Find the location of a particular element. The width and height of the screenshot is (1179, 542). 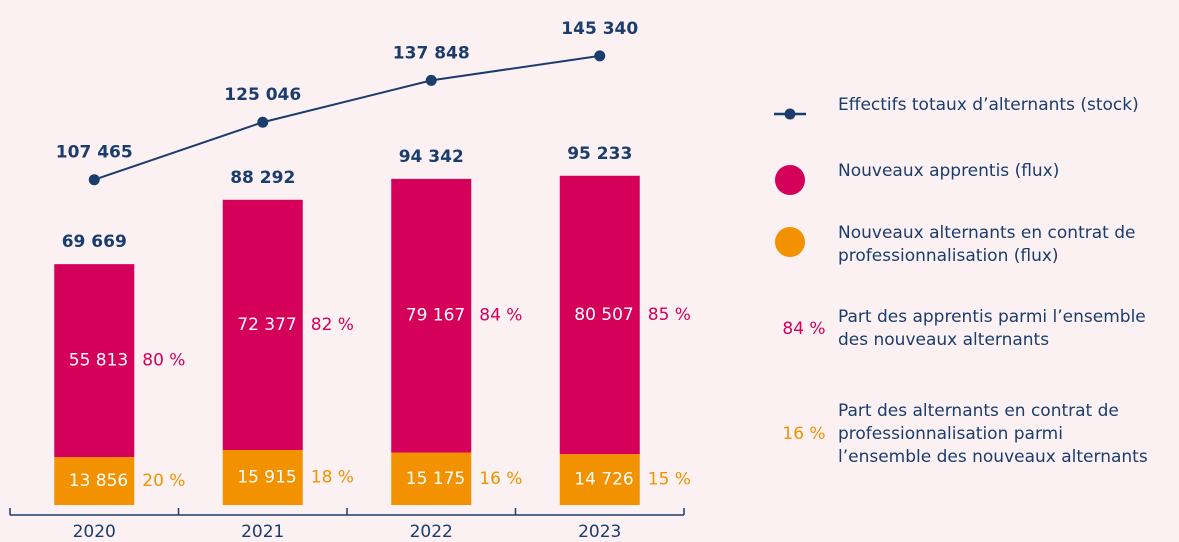

x-tick-label: 2022 is located at coordinates (431, 532).